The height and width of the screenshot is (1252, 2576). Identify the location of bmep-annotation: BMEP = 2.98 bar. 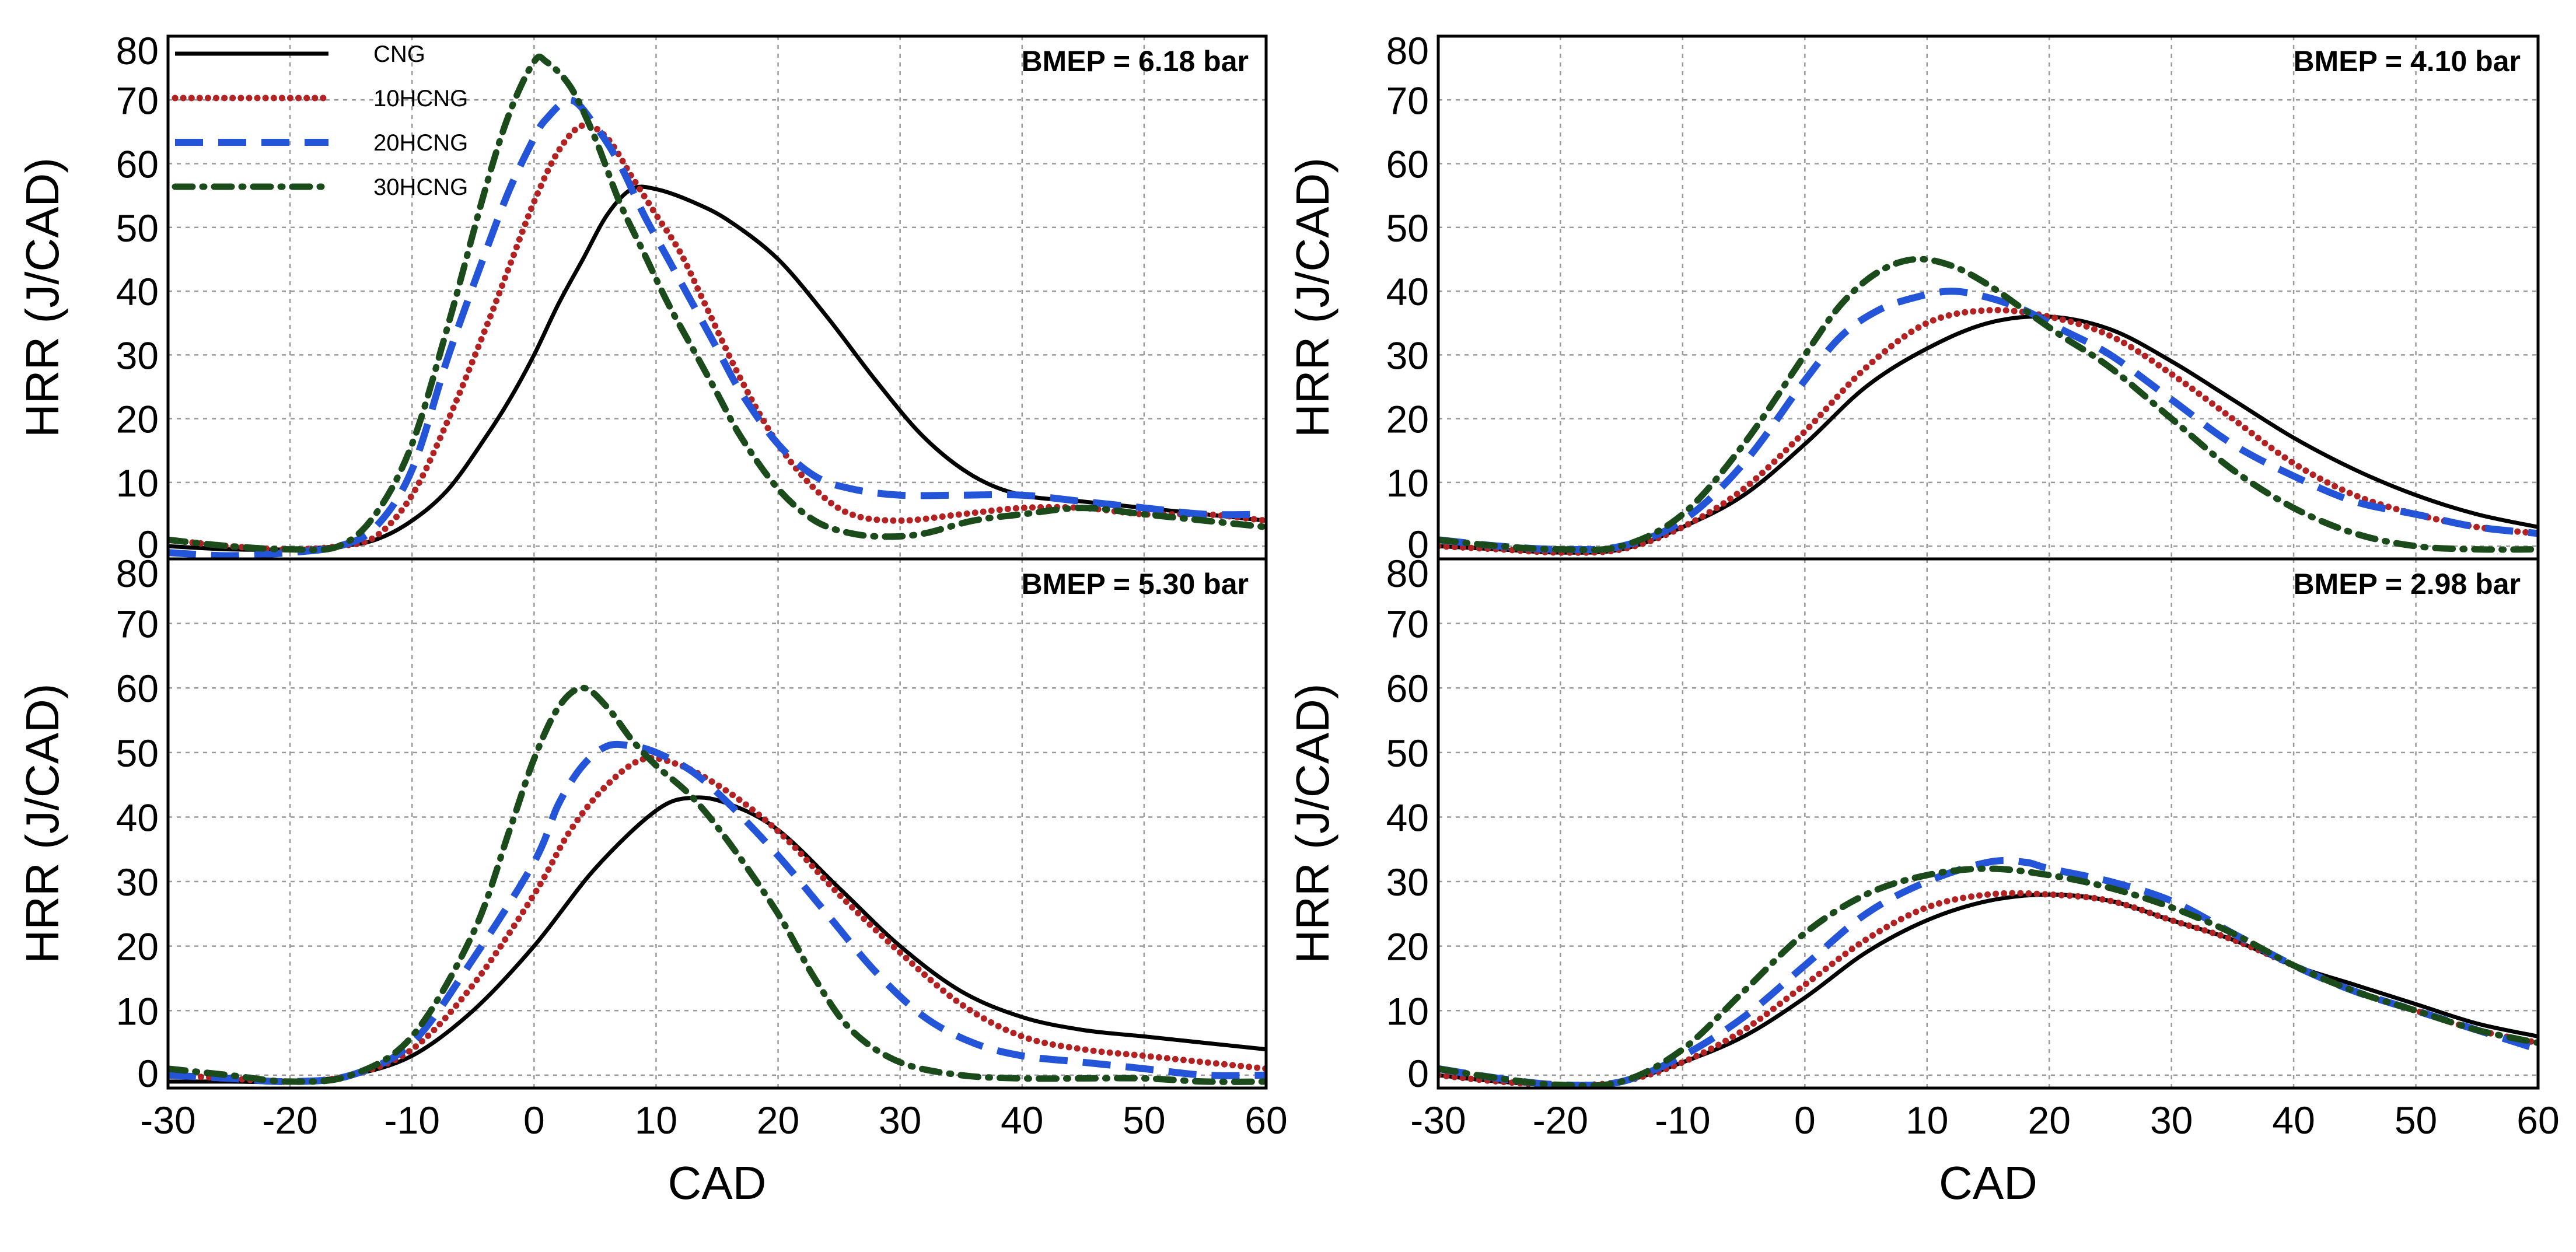
(2407, 584).